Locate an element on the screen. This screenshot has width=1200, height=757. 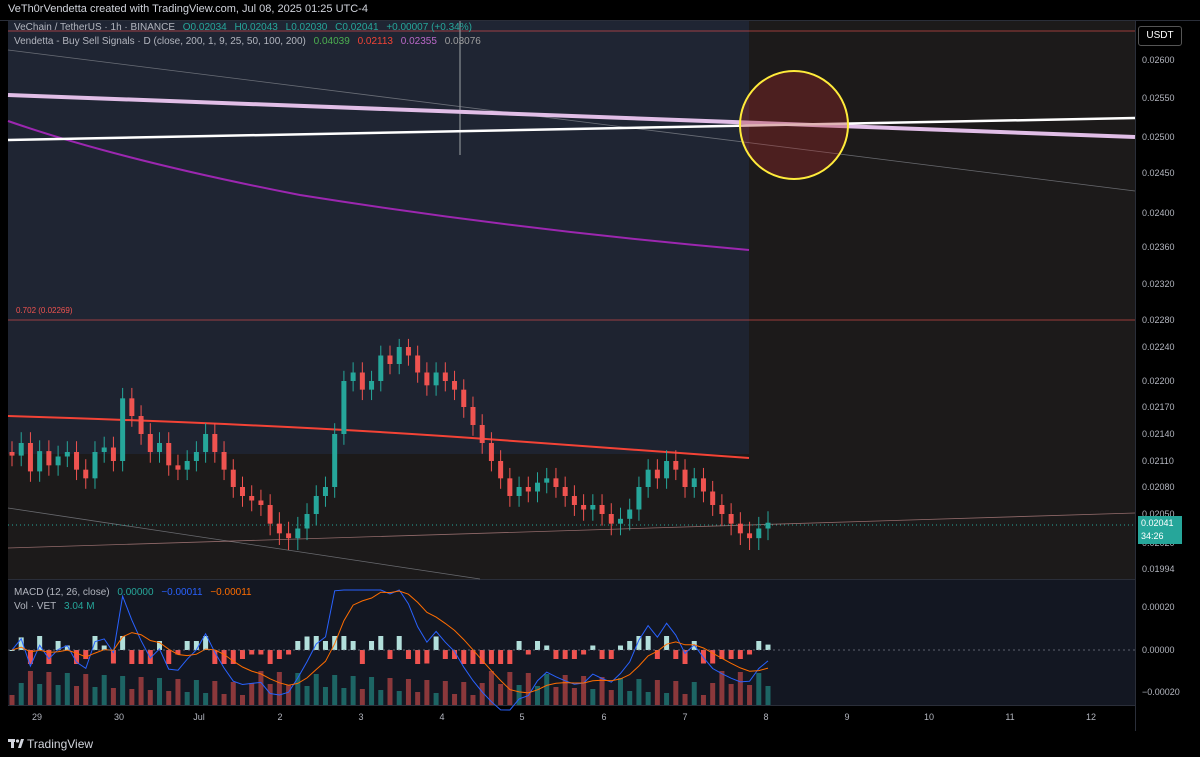
currency-button: USDT is located at coordinates (1160, 36).